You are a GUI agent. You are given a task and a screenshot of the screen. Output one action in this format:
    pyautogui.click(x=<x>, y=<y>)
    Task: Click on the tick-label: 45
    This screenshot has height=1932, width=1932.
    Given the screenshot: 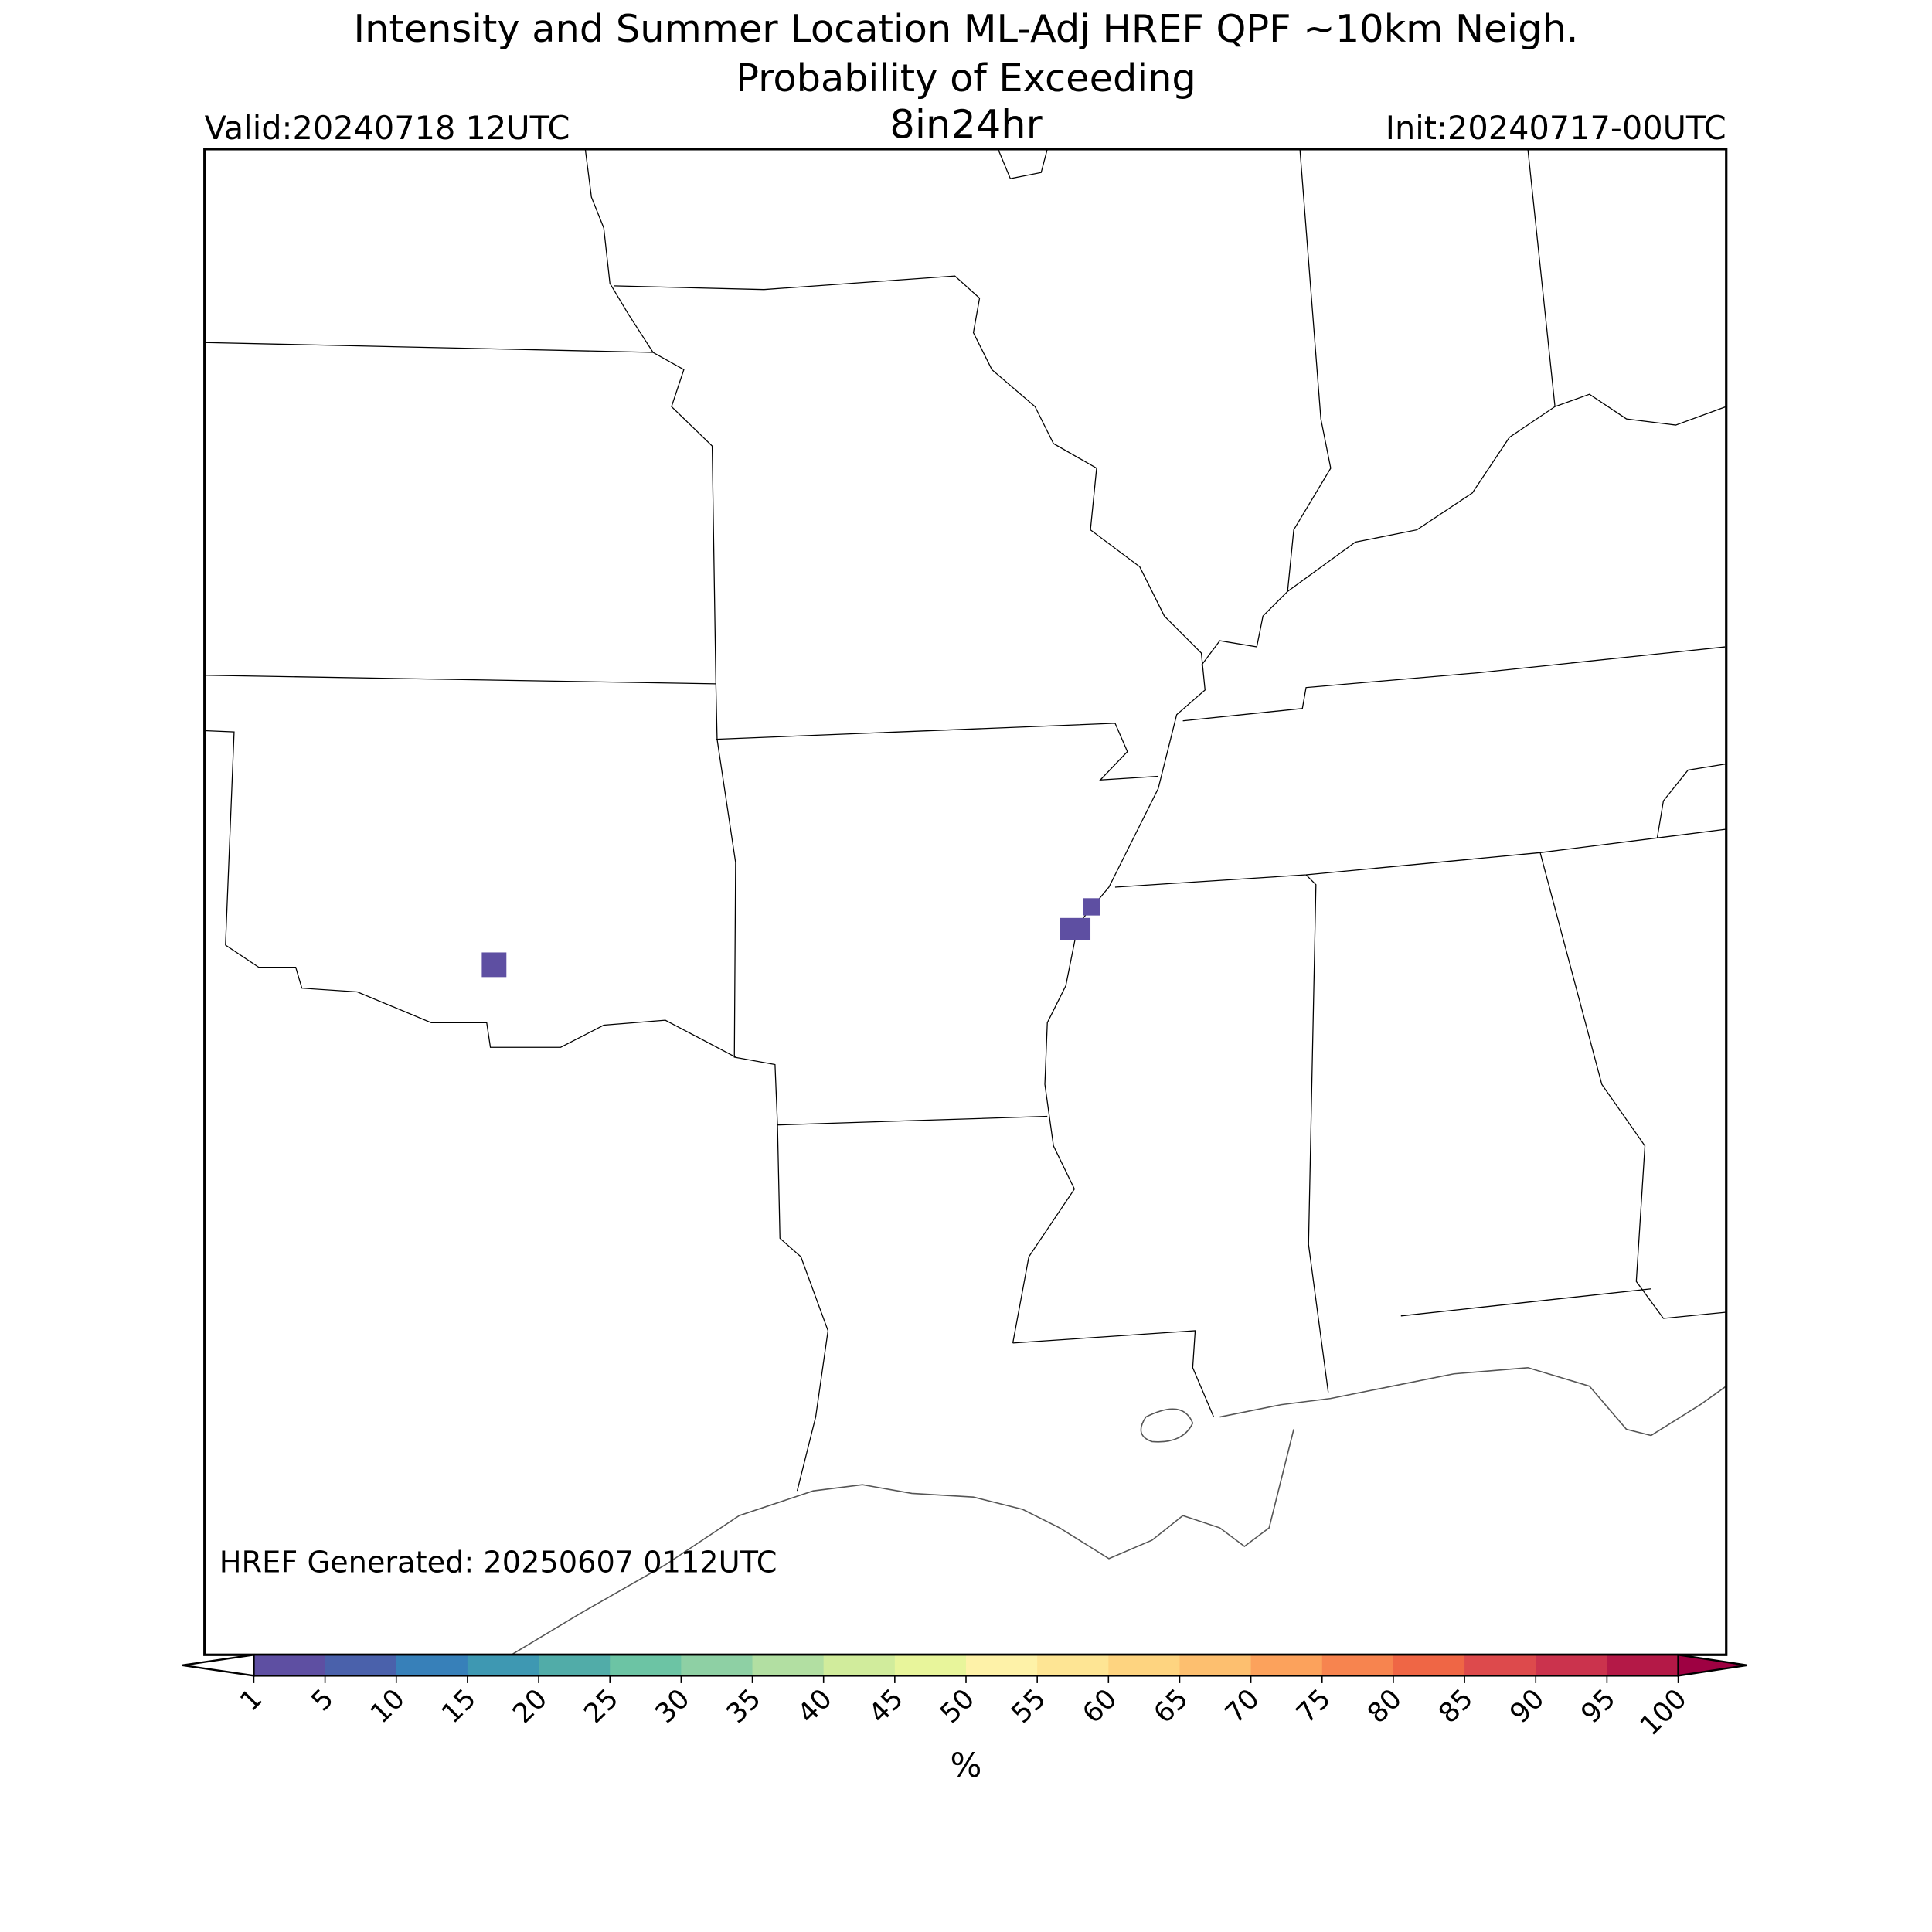 What is the action you would take?
    pyautogui.click(x=886, y=1707)
    